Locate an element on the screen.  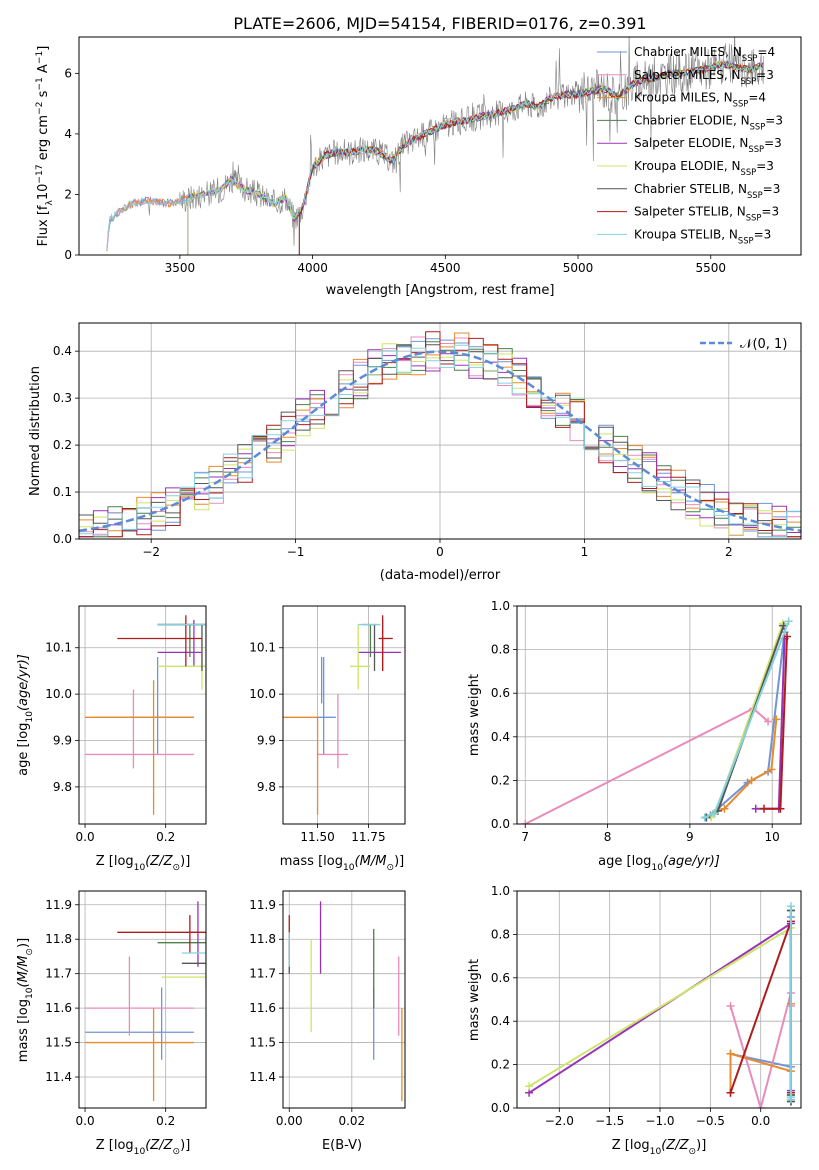
spectrum-ylabel-part: λ is located at coordinates (50, 203).